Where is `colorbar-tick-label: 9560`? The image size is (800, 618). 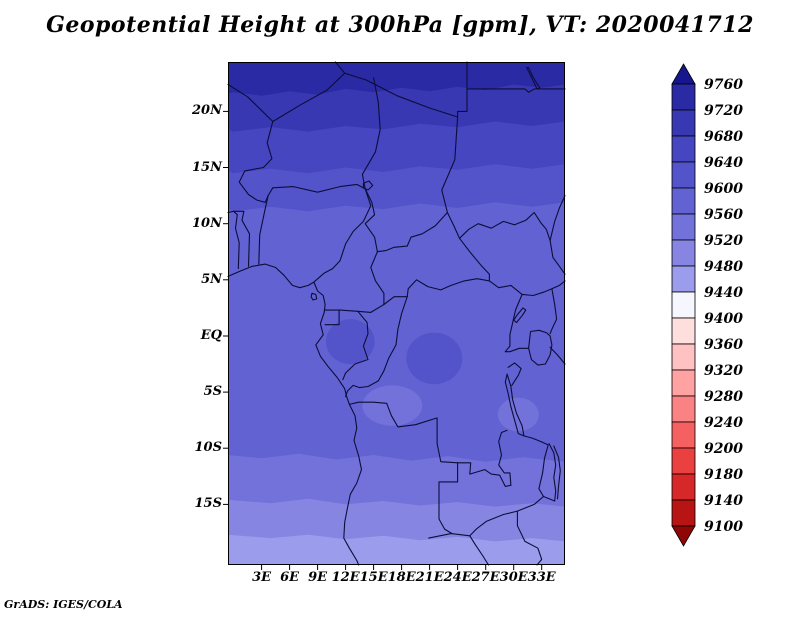
colorbar-tick-label: 9560 is located at coordinates (723, 215).